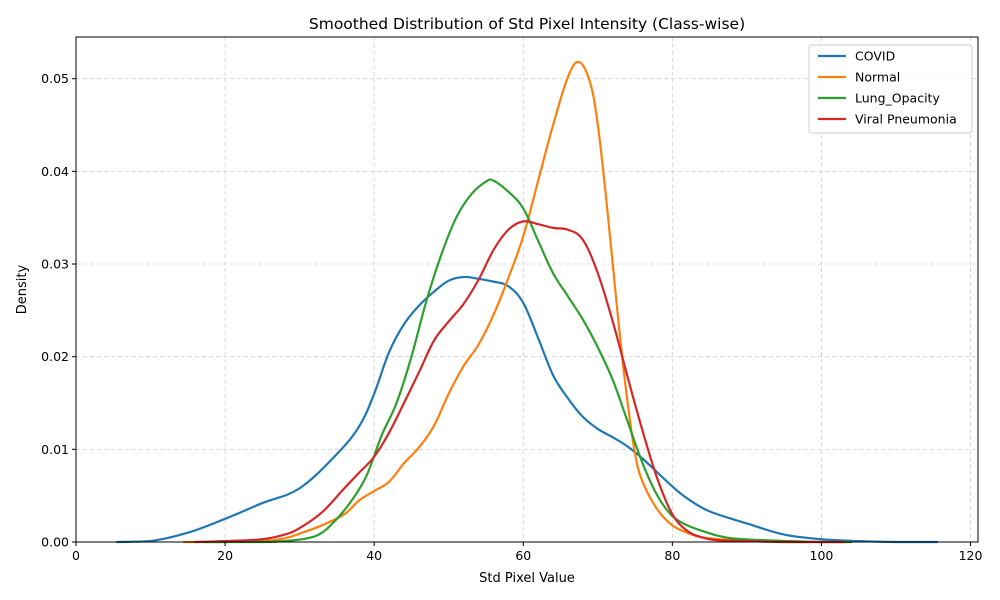 Image resolution: width=1000 pixels, height=600 pixels. What do you see at coordinates (875, 56) in the screenshot?
I see `legend-label-covid: COVID` at bounding box center [875, 56].